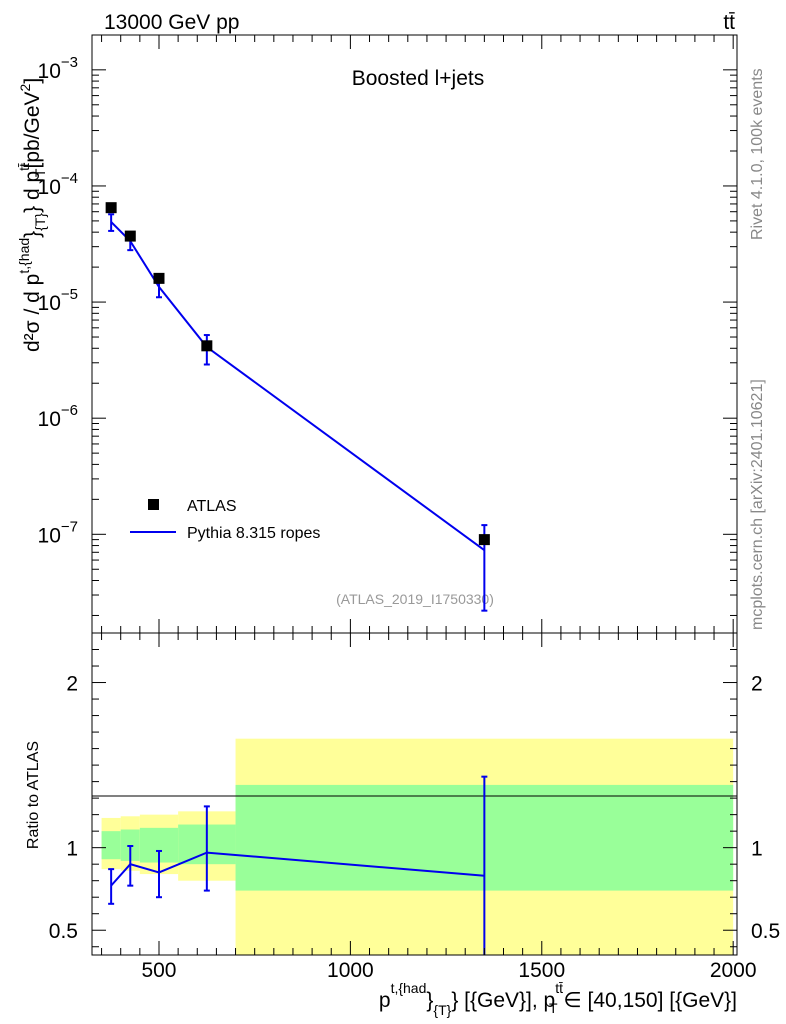 This screenshot has width=786, height=1024. I want to click on panel-title: Boosted l+jets, so click(418, 78).